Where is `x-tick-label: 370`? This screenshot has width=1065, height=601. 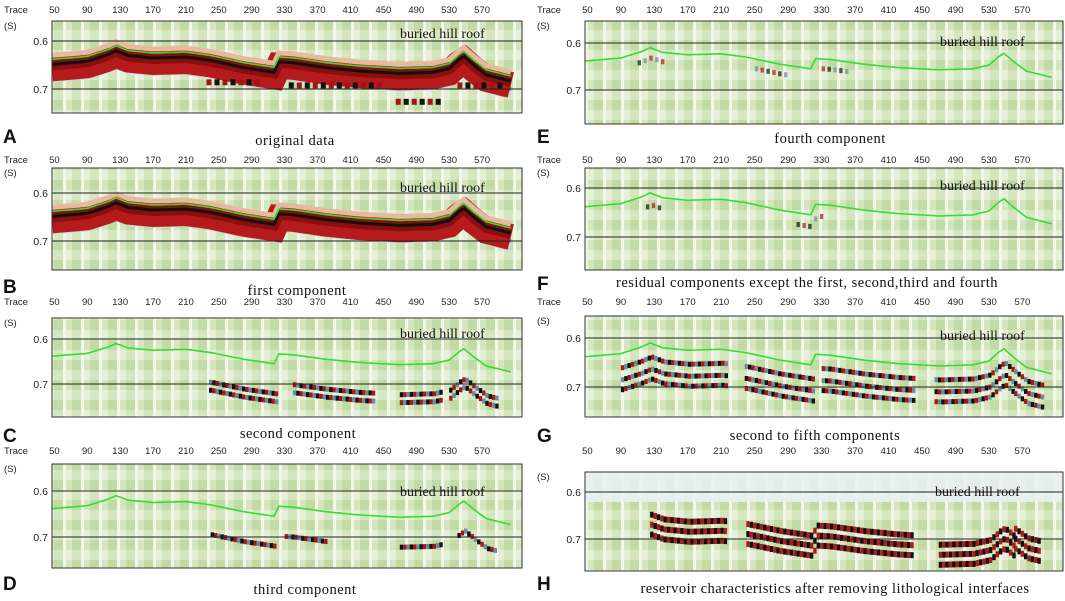 x-tick-label: 370 is located at coordinates (855, 302).